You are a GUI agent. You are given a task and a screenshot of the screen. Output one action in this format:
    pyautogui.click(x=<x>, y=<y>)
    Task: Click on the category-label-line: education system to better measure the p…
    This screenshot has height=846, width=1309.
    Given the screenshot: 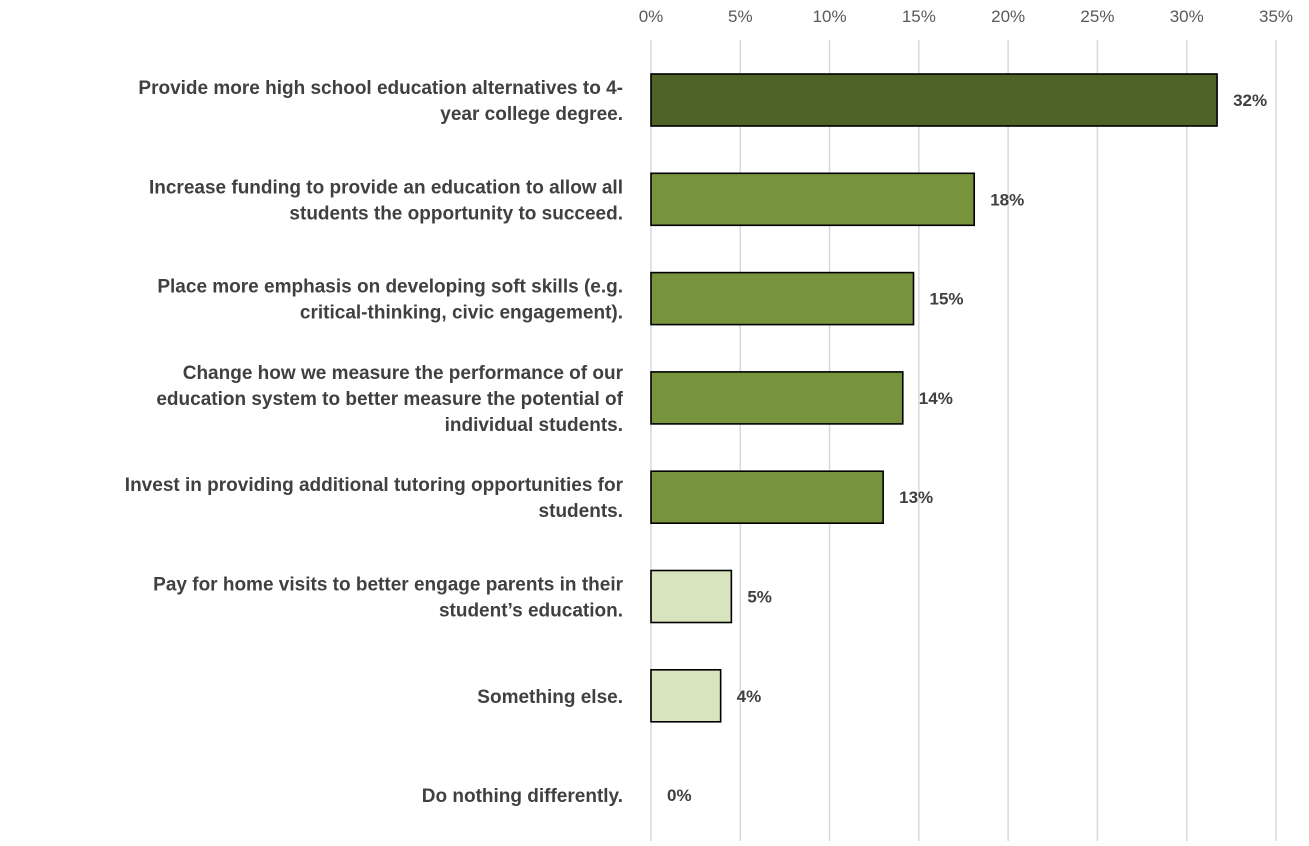 What is the action you would take?
    pyautogui.click(x=389, y=399)
    